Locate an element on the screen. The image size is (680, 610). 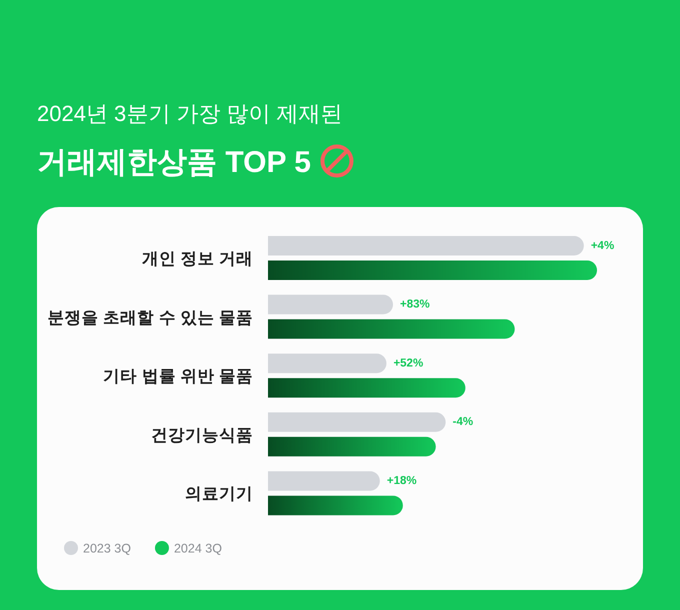
y-tick-label: 의료기기 is located at coordinates (219, 494).